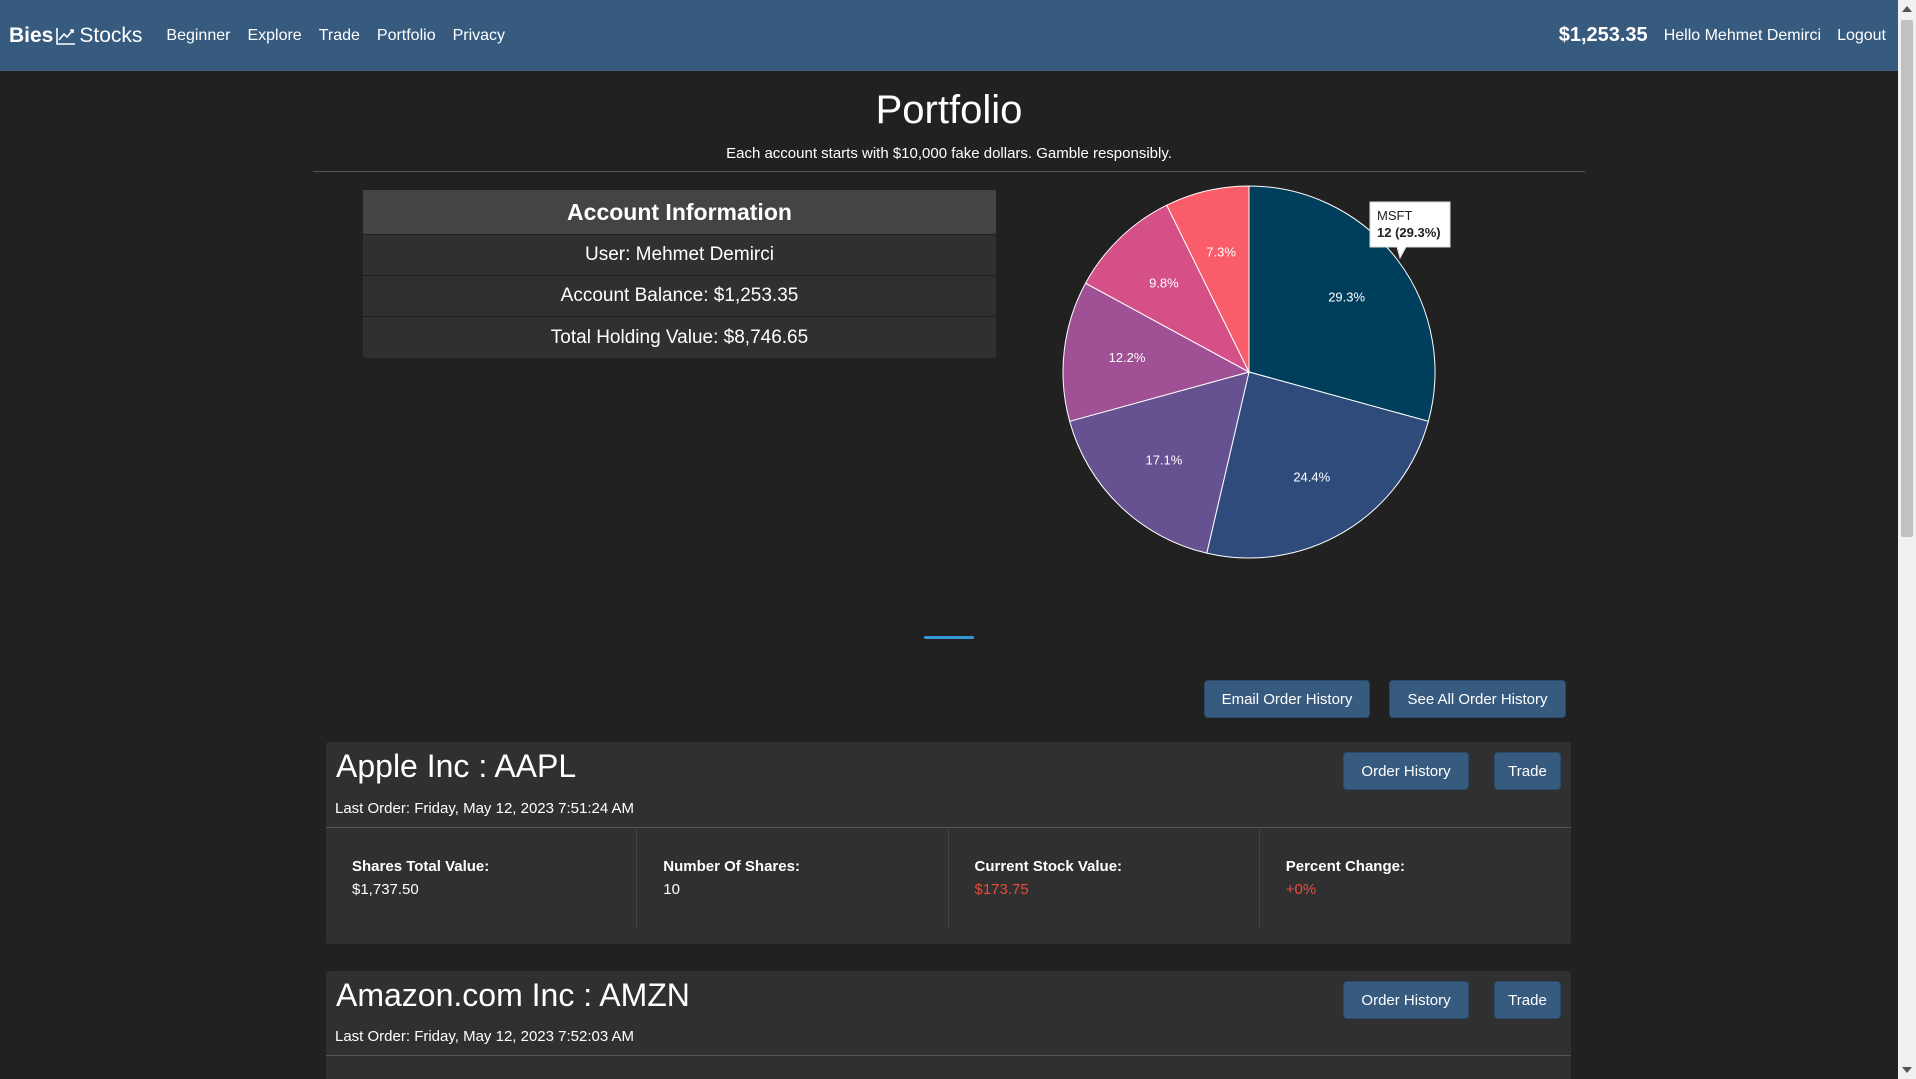  I want to click on tooltip-value: 12 (29.3%), so click(1409, 232).